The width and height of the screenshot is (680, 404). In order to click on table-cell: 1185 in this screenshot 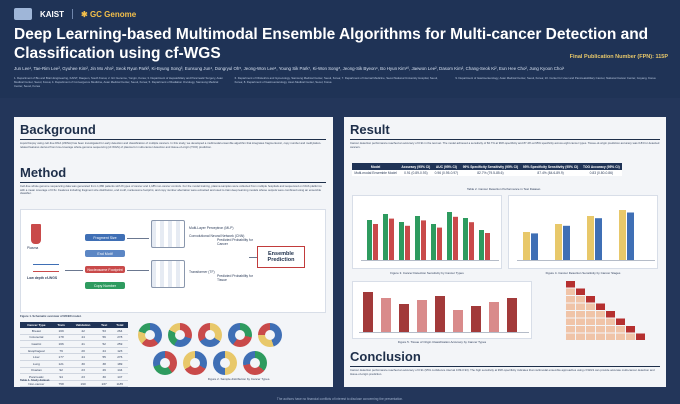, I will do `click(119, 384)`.